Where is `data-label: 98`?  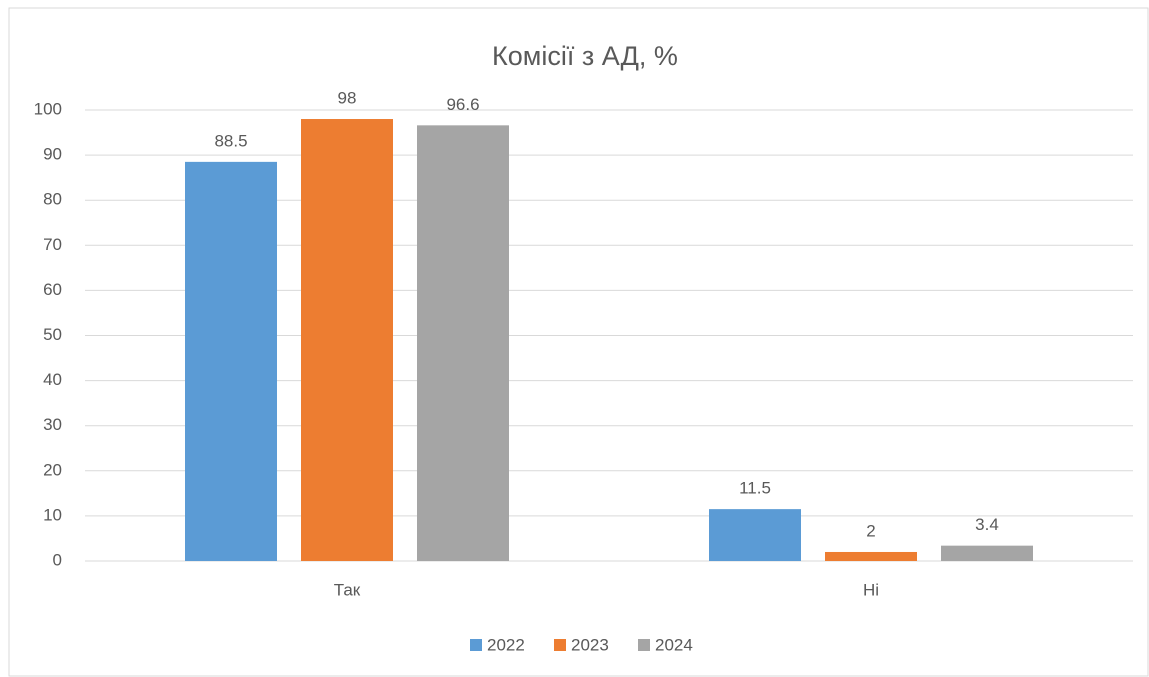
data-label: 98 is located at coordinates (347, 98).